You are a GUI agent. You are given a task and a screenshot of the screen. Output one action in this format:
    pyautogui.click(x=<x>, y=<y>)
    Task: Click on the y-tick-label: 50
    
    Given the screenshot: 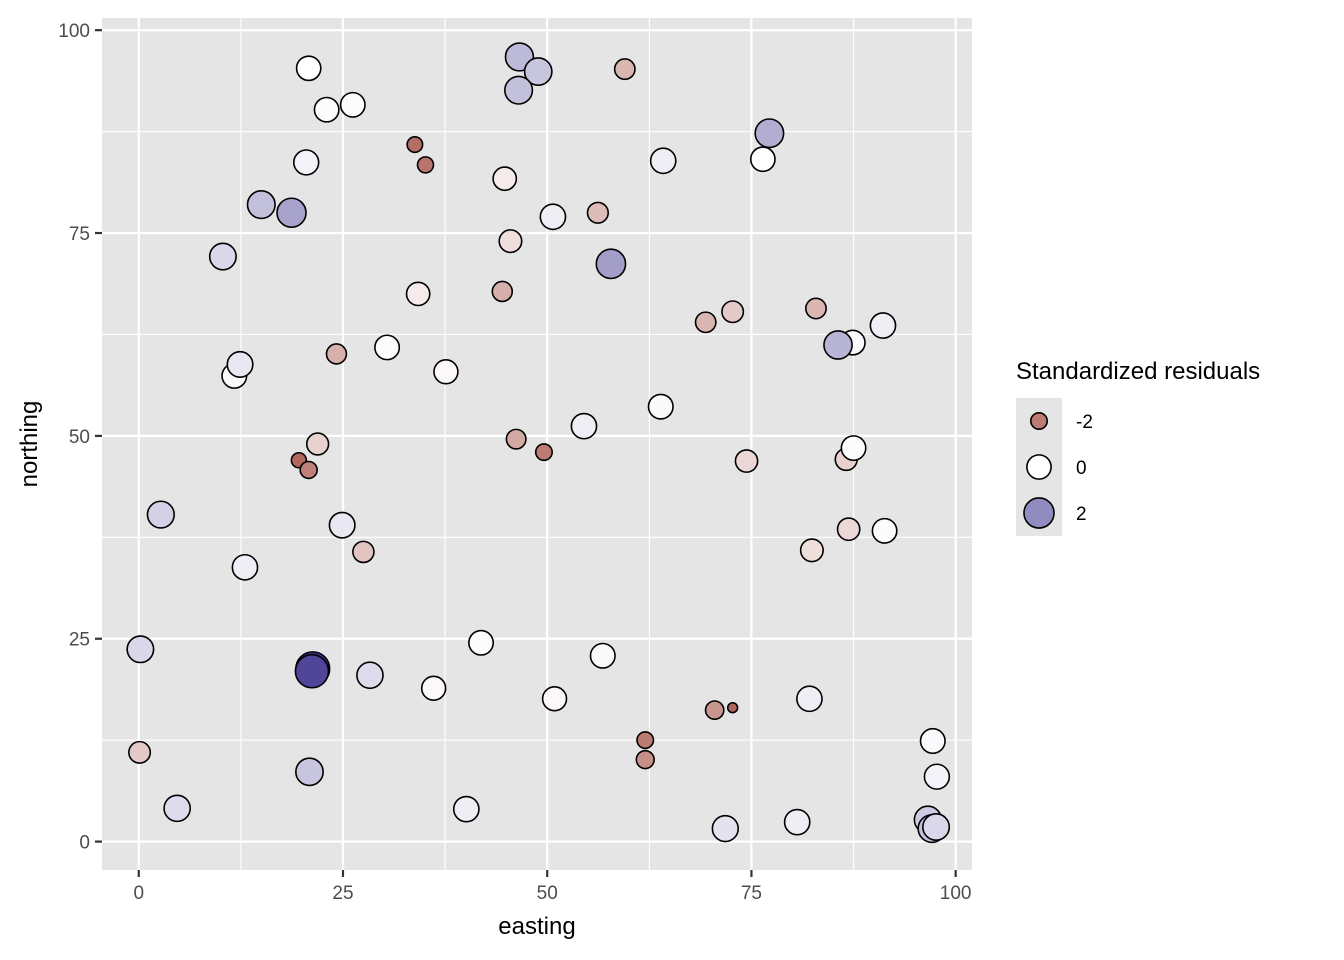 What is the action you would take?
    pyautogui.click(x=79, y=437)
    